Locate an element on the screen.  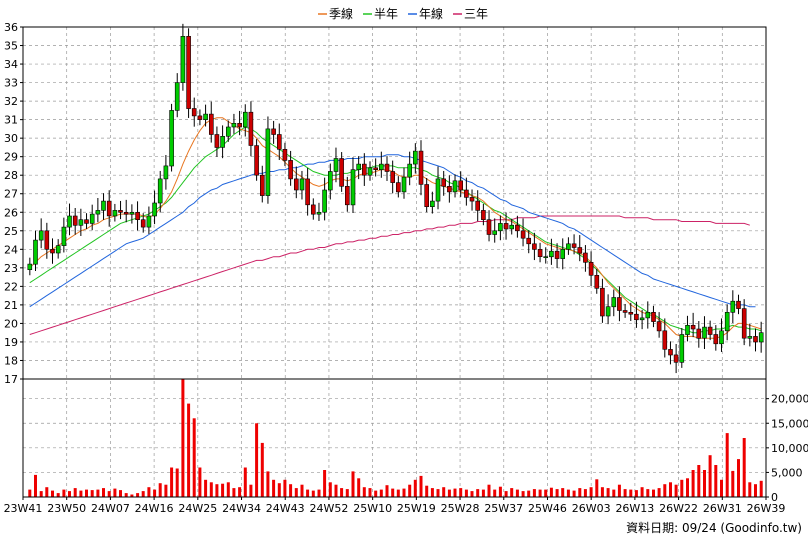
volume-tick-label: 10,000 is located at coordinates (789, 448).